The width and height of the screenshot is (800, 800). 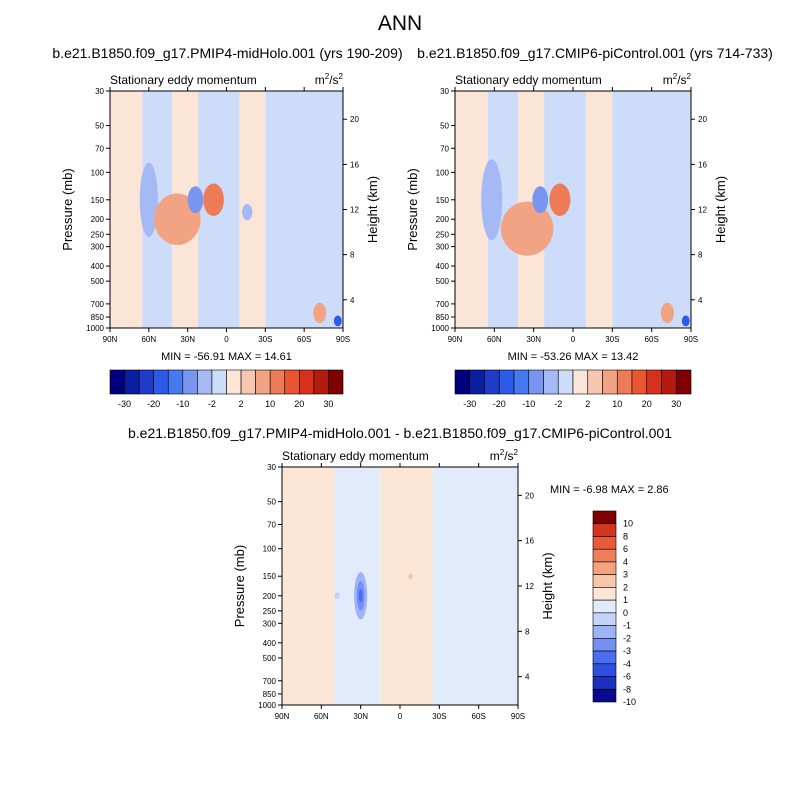 What do you see at coordinates (400, 23) in the screenshot?
I see `figure-title: ANN` at bounding box center [400, 23].